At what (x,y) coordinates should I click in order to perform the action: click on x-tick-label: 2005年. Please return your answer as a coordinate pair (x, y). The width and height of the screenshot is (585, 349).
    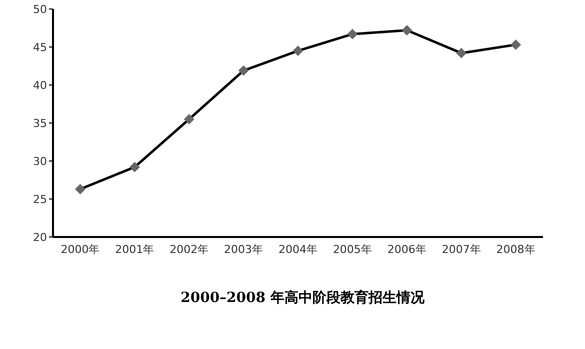
    Looking at the image, I should click on (352, 249).